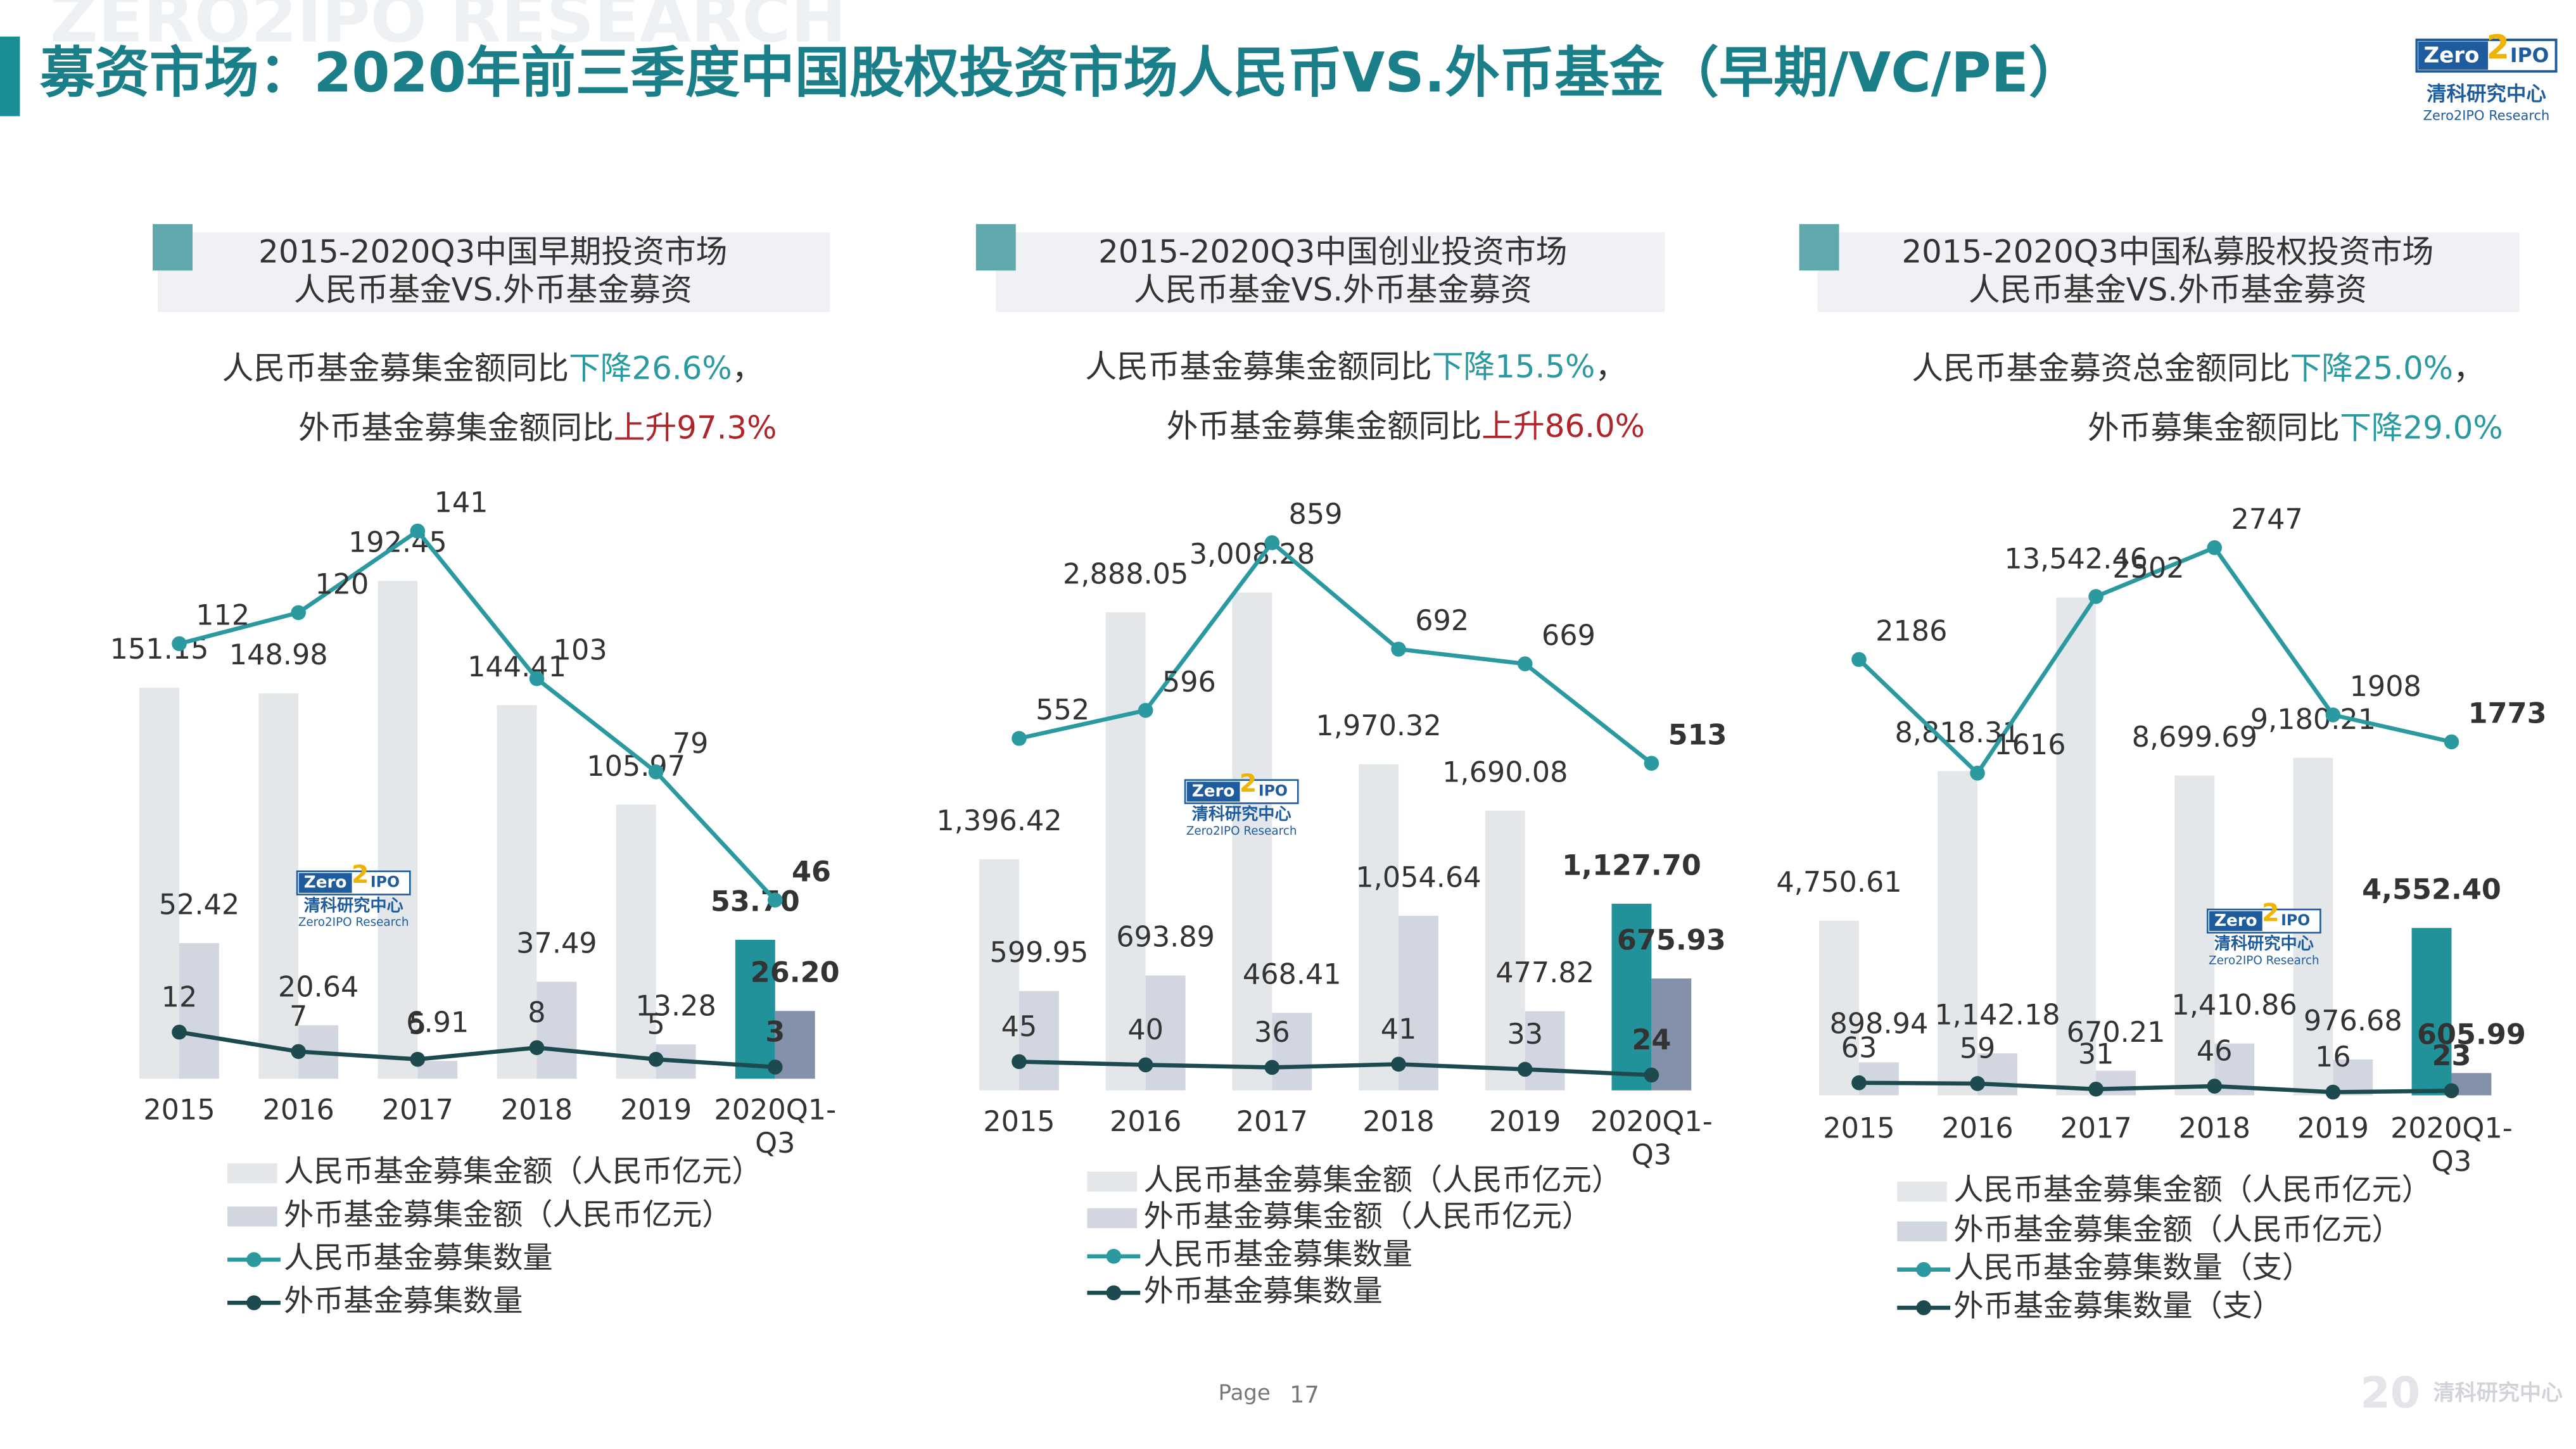 The image size is (2576, 1449). What do you see at coordinates (1292, 974) in the screenshot?
I see `bar-value-label: 468.41` at bounding box center [1292, 974].